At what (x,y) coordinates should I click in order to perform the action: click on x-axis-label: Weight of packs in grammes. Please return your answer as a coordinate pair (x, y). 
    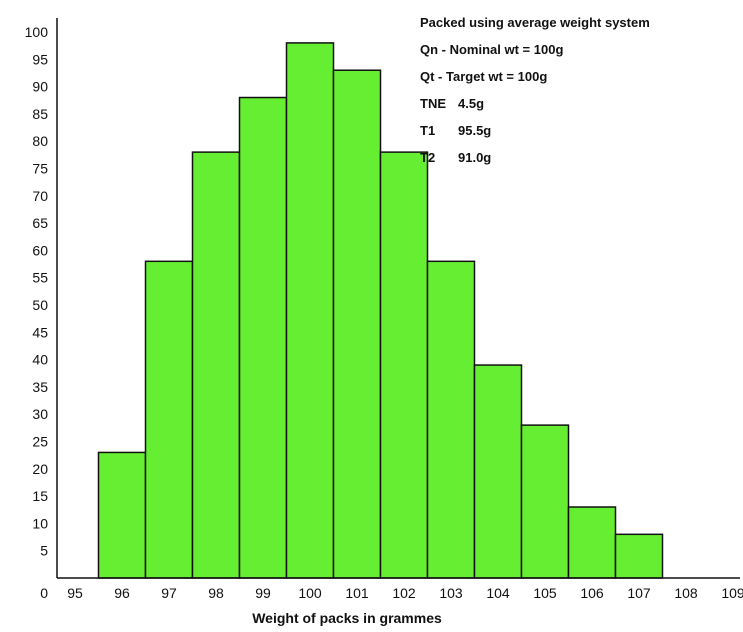
    Looking at the image, I should click on (347, 618).